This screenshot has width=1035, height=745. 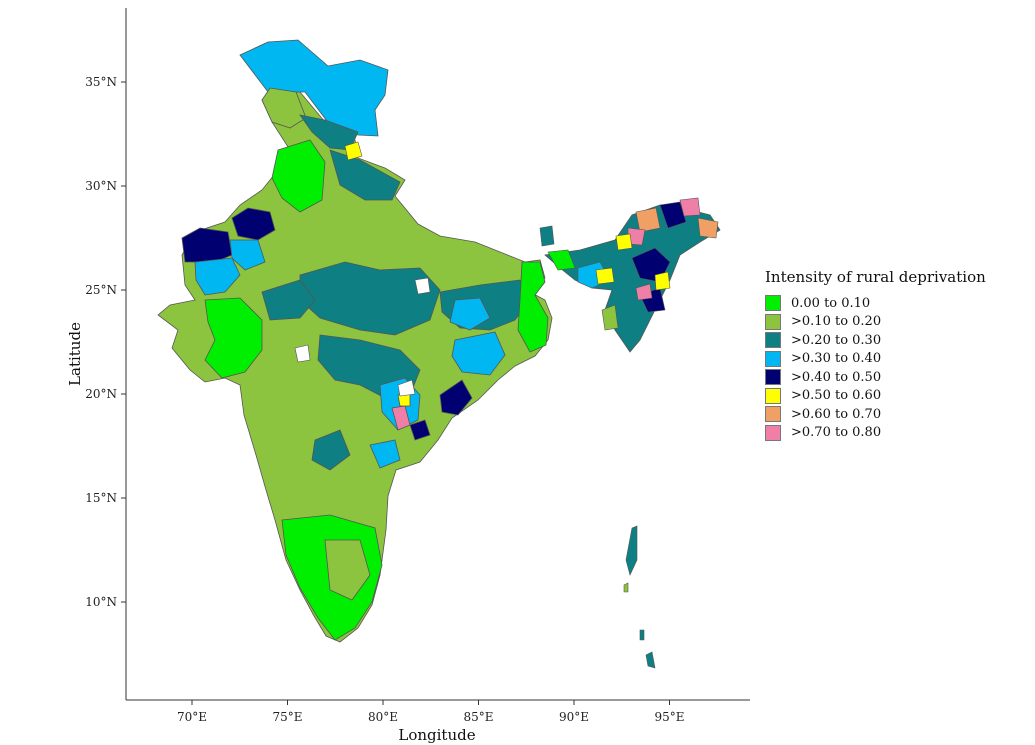 I want to click on y-tick-label: 20°N, so click(x=101, y=394).